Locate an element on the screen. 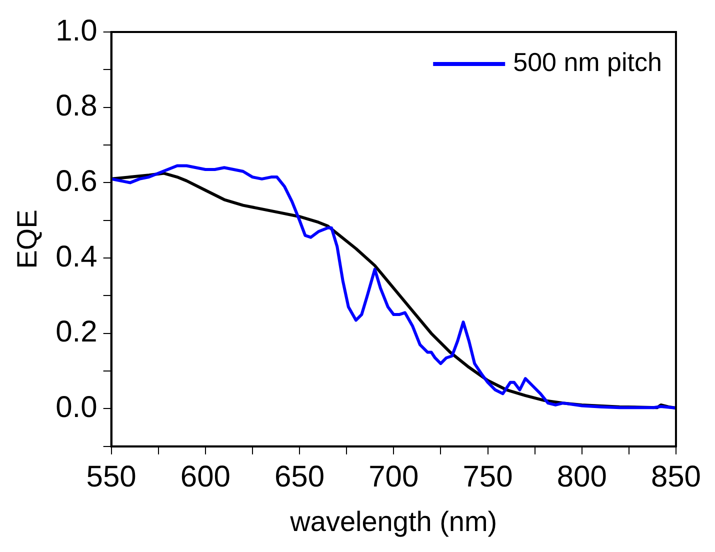  x-tick-label: 700 is located at coordinates (393, 477).